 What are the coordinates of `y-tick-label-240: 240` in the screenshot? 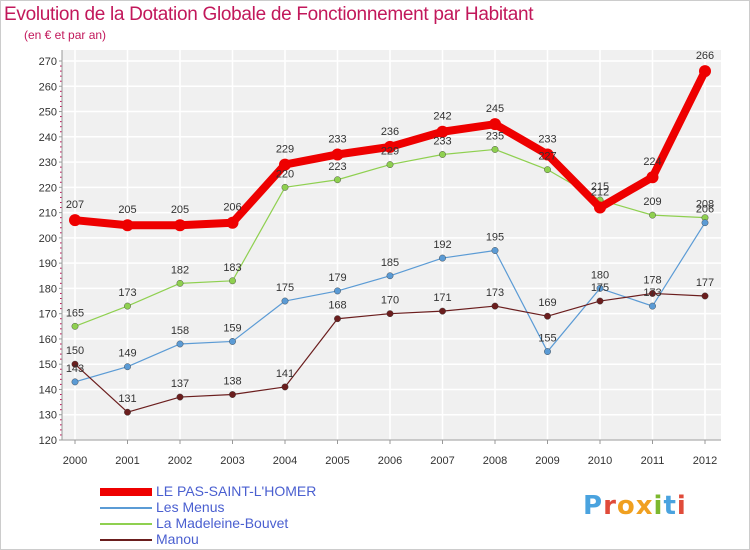 It's located at (48, 138).